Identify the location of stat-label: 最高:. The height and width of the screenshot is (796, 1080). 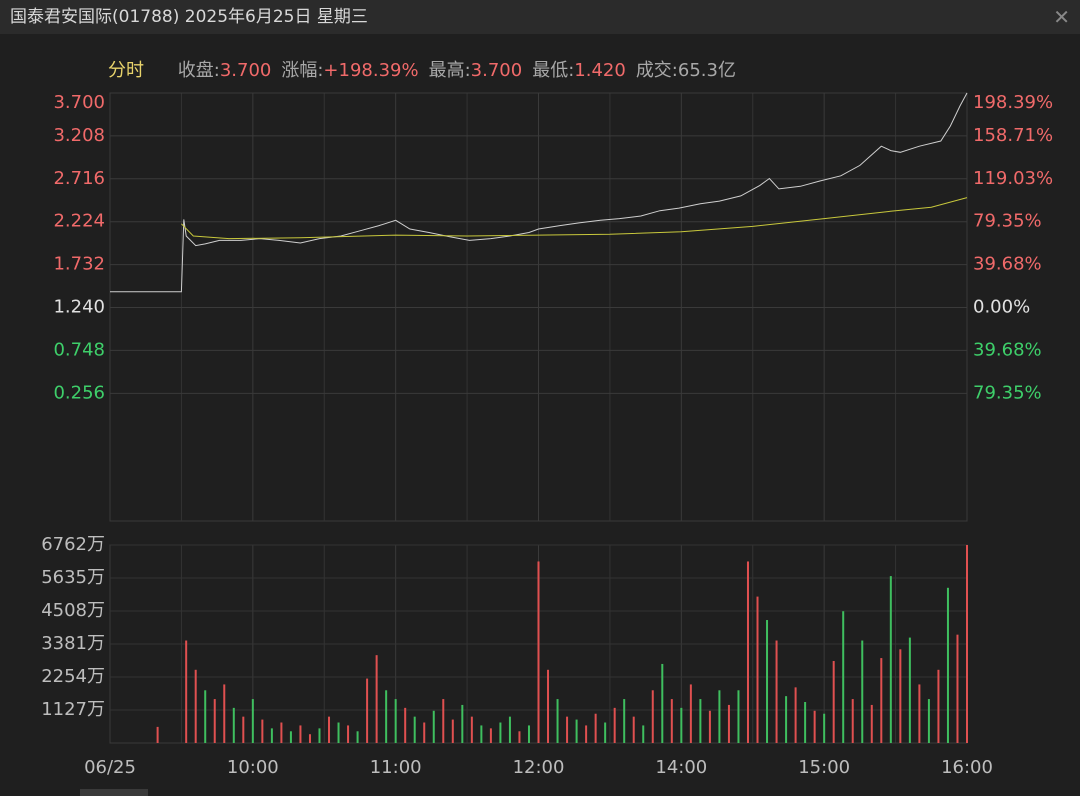
(449, 70).